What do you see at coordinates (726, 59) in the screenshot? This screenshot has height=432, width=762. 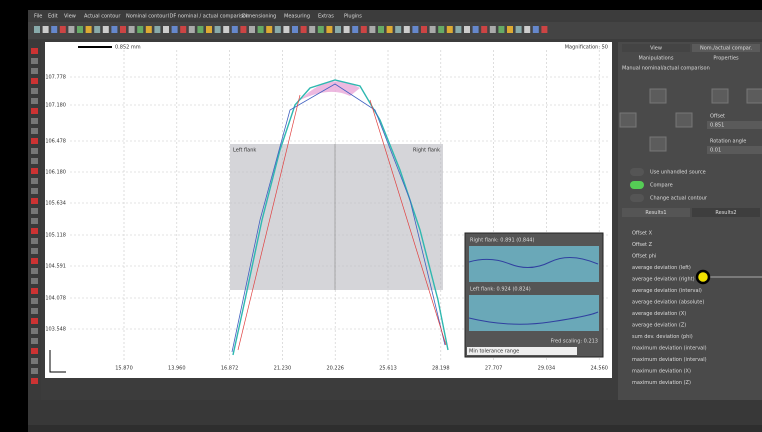 I see `subtab-label: Properties` at bounding box center [726, 59].